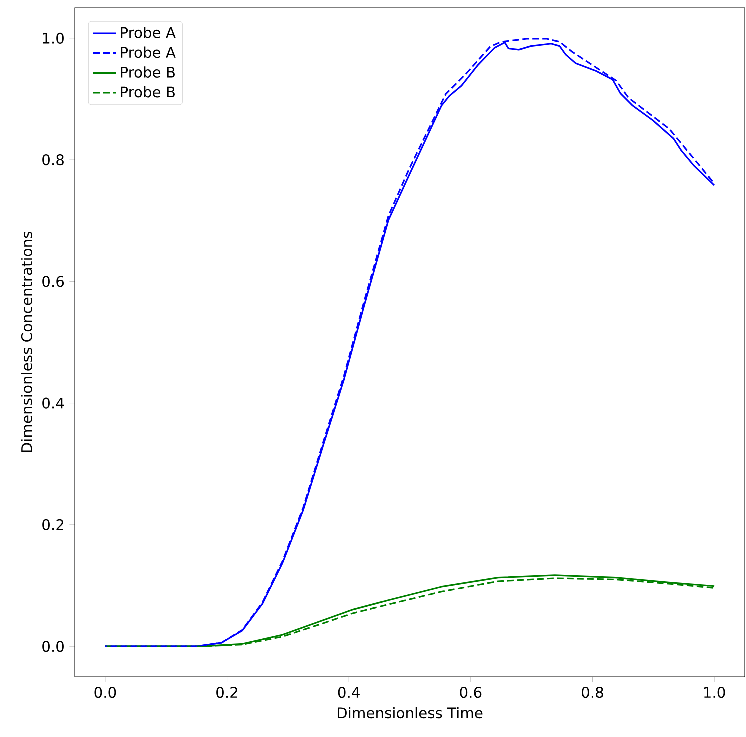 The image size is (746, 737). What do you see at coordinates (26, 342) in the screenshot?
I see `y-axis-title: Dimensionless Concentrations` at bounding box center [26, 342].